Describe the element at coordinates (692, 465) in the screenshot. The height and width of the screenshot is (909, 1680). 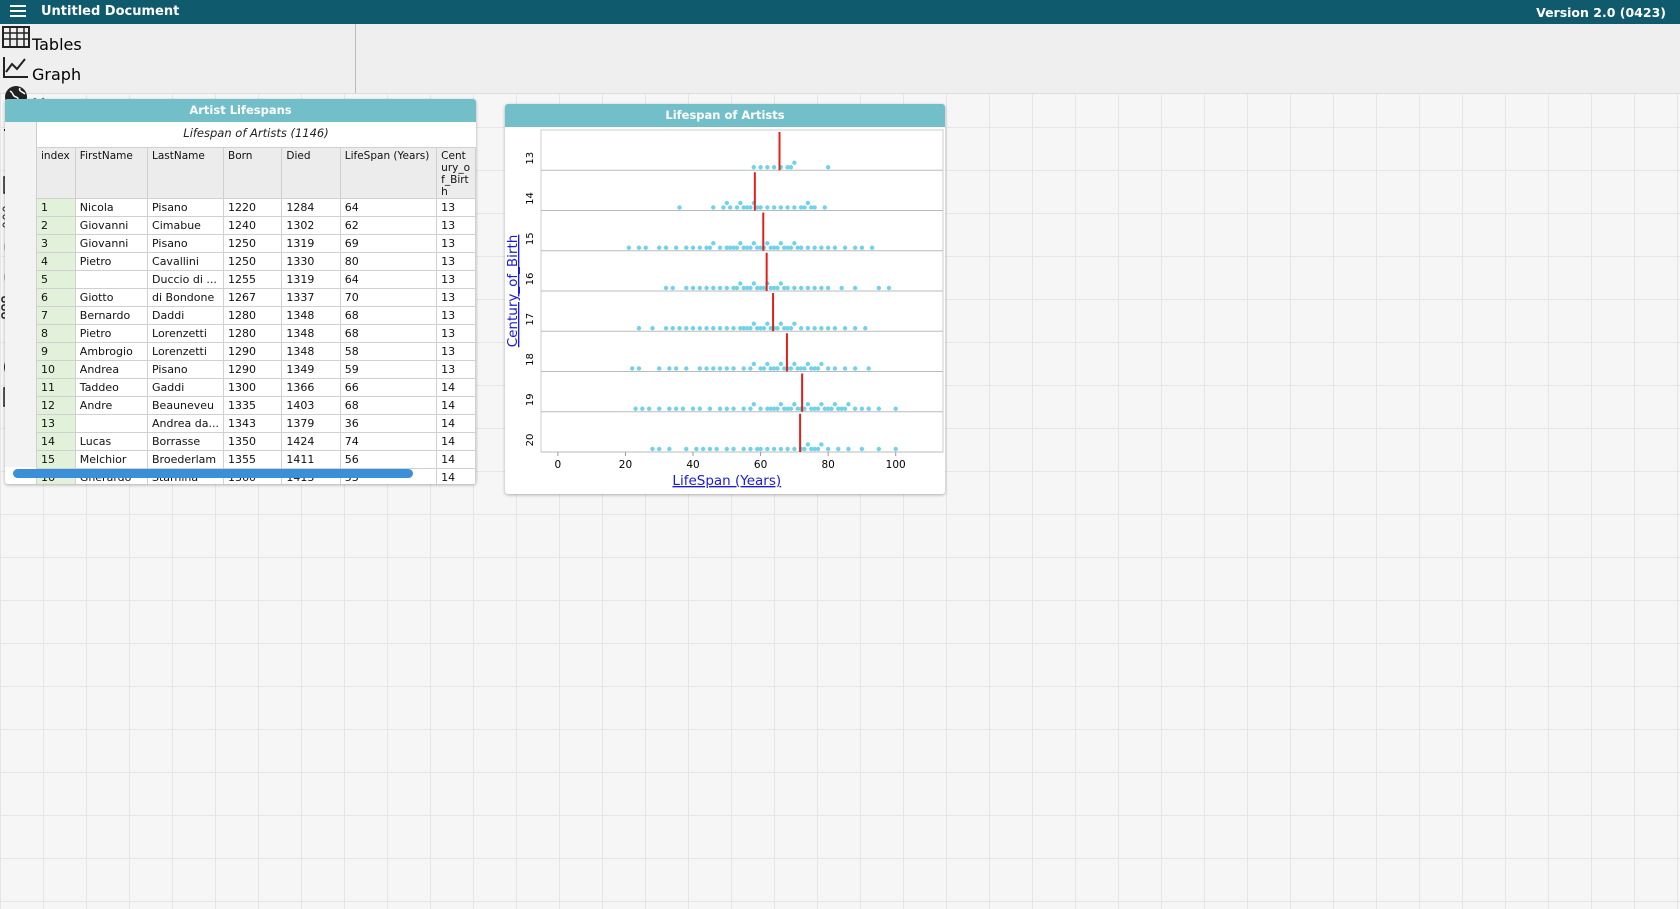
I see `x-tick-label: 40` at that location.